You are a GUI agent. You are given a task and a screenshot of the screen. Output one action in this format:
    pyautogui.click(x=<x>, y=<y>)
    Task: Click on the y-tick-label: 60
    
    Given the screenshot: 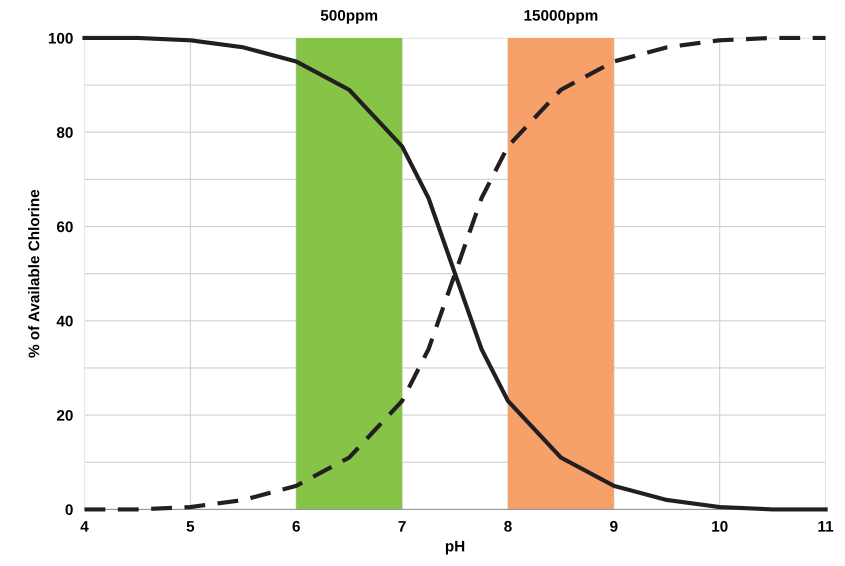 What is the action you would take?
    pyautogui.click(x=64, y=226)
    